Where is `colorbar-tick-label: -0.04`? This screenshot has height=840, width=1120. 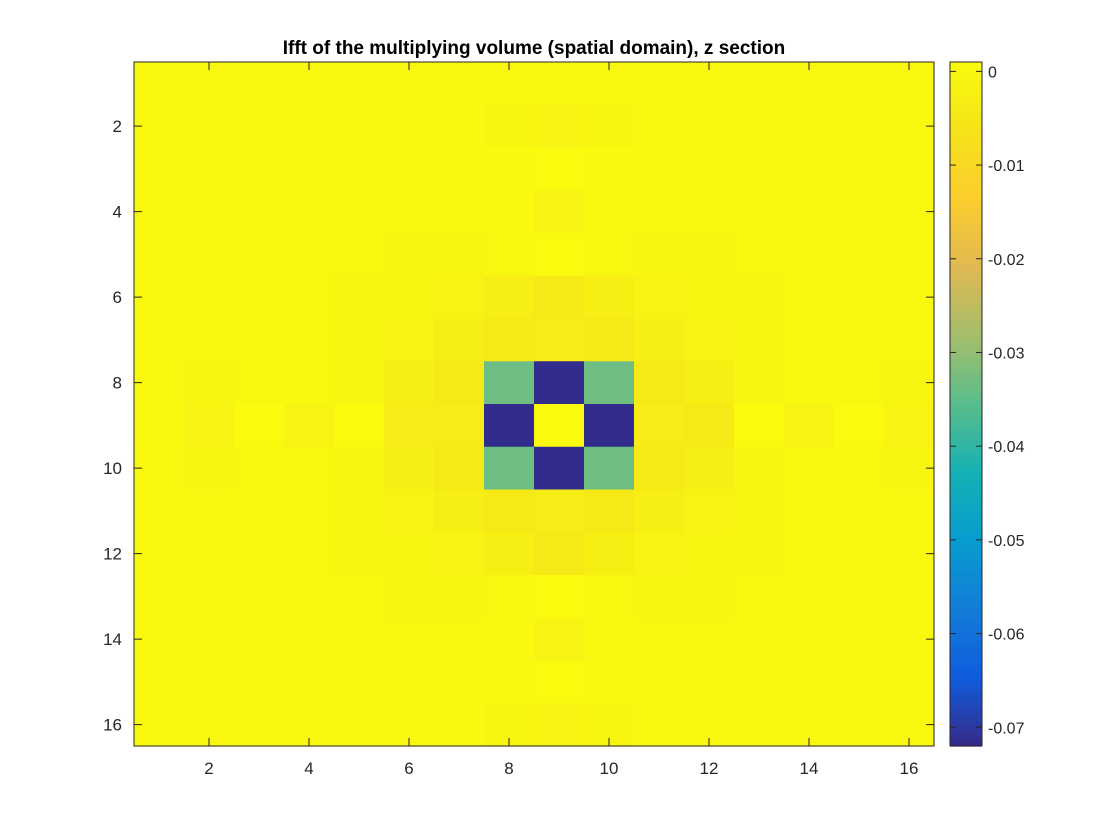 colorbar-tick-label: -0.04 is located at coordinates (1006, 447).